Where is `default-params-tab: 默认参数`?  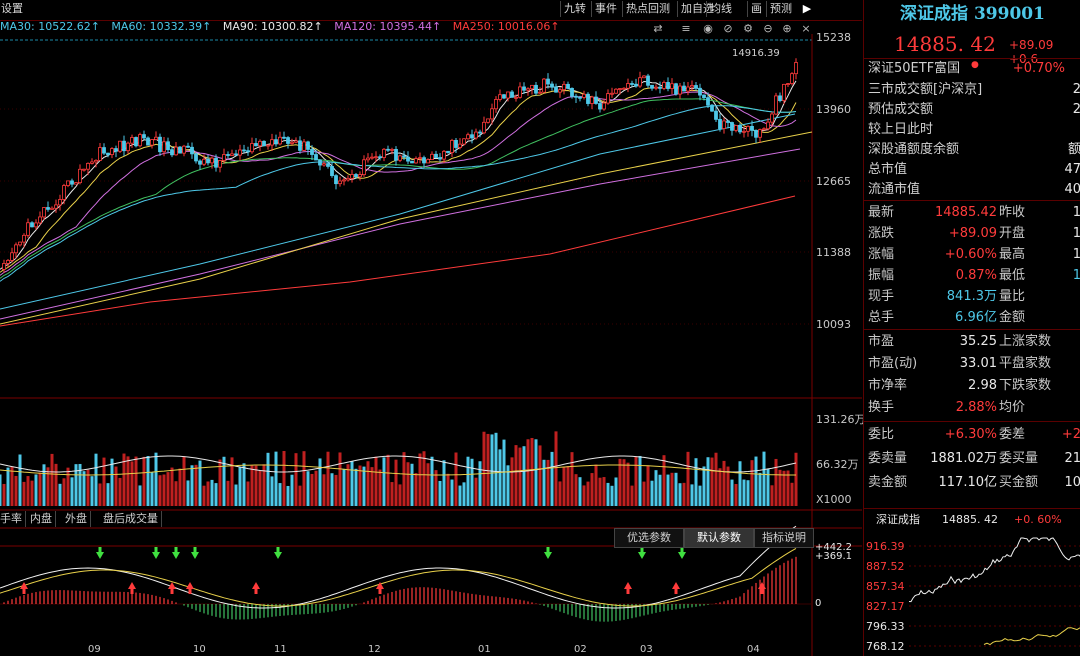
default-params-tab: 默认参数 is located at coordinates (719, 538).